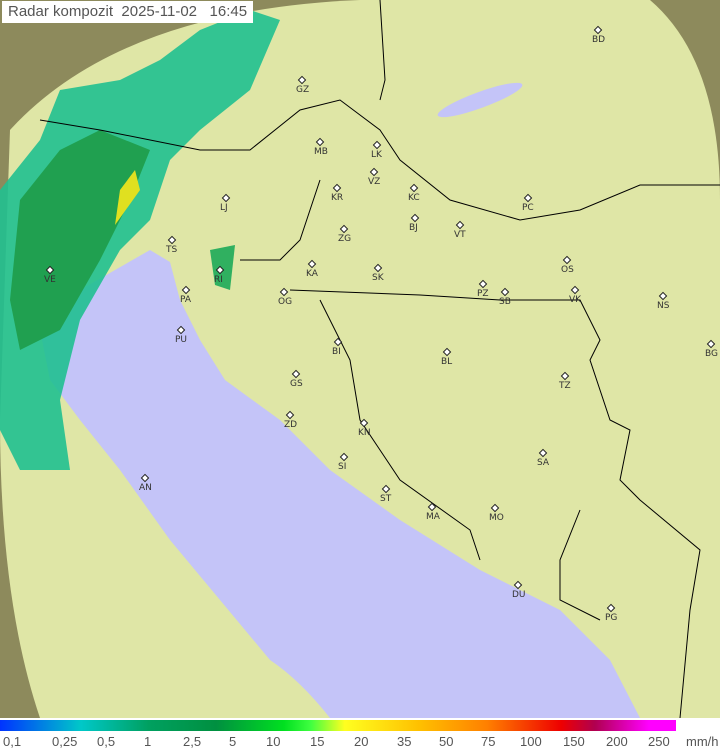  Describe the element at coordinates (574, 741) in the screenshot. I see `legend-tick: 150` at that location.